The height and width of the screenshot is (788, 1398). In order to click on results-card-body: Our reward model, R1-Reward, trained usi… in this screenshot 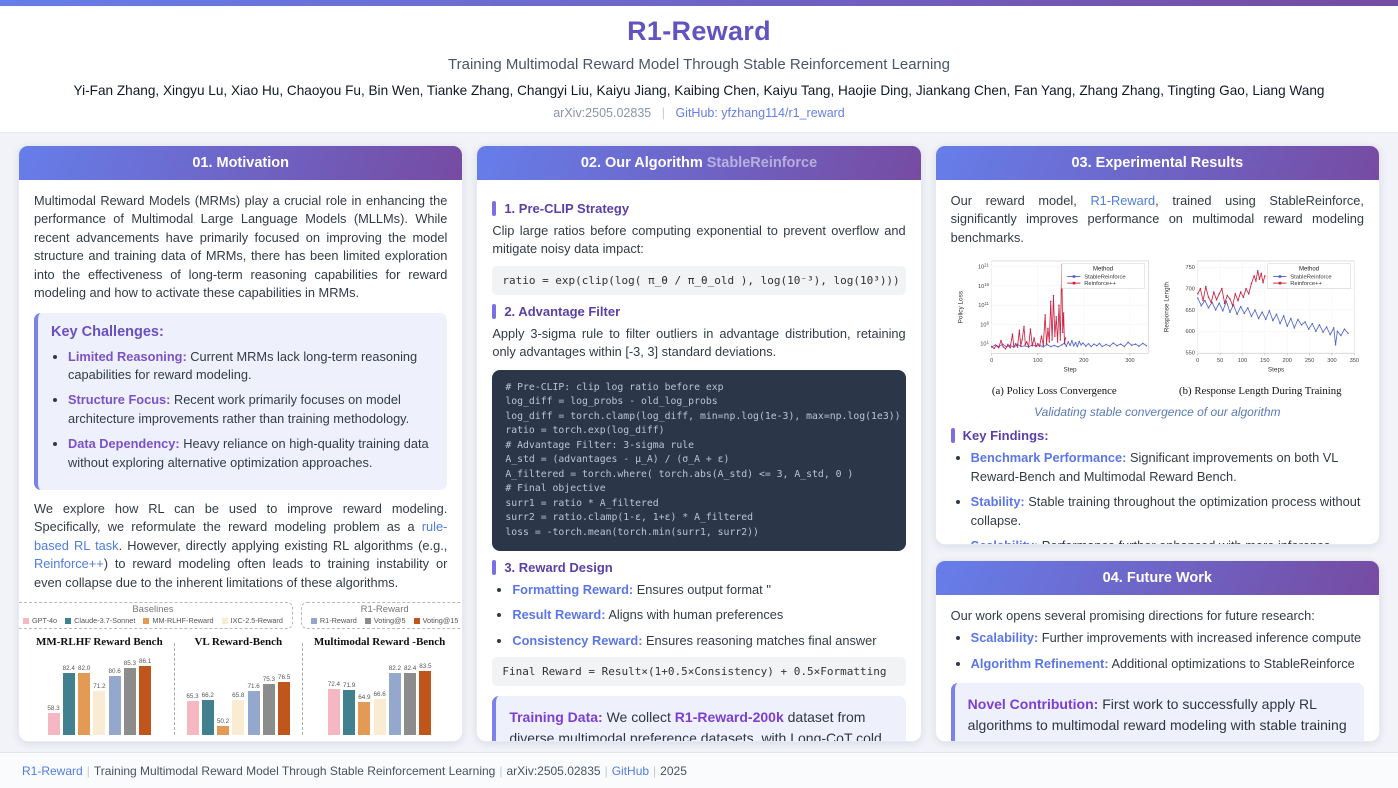, I will do `click(1157, 362)`.